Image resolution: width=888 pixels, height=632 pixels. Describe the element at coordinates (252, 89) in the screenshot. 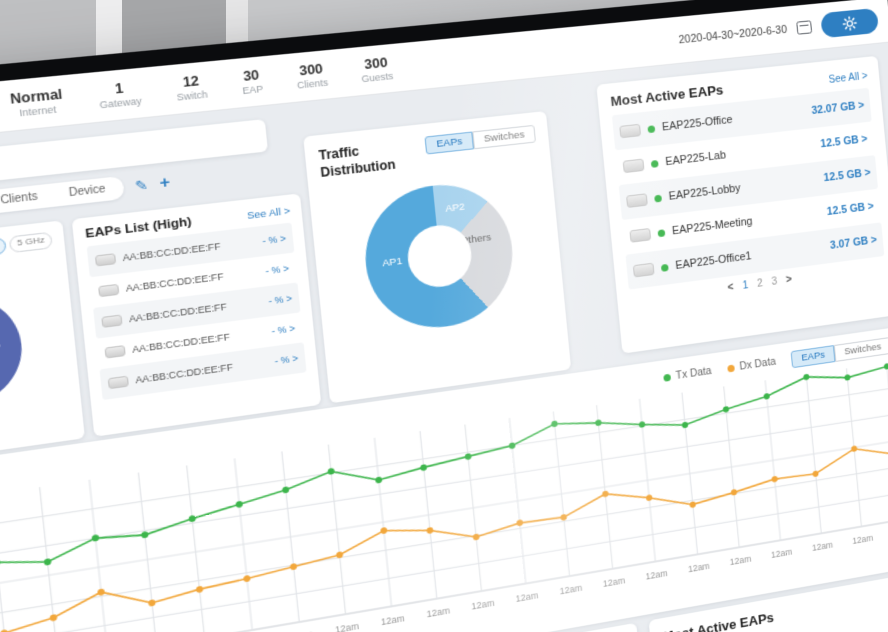

I see `stat-label: EAP` at that location.